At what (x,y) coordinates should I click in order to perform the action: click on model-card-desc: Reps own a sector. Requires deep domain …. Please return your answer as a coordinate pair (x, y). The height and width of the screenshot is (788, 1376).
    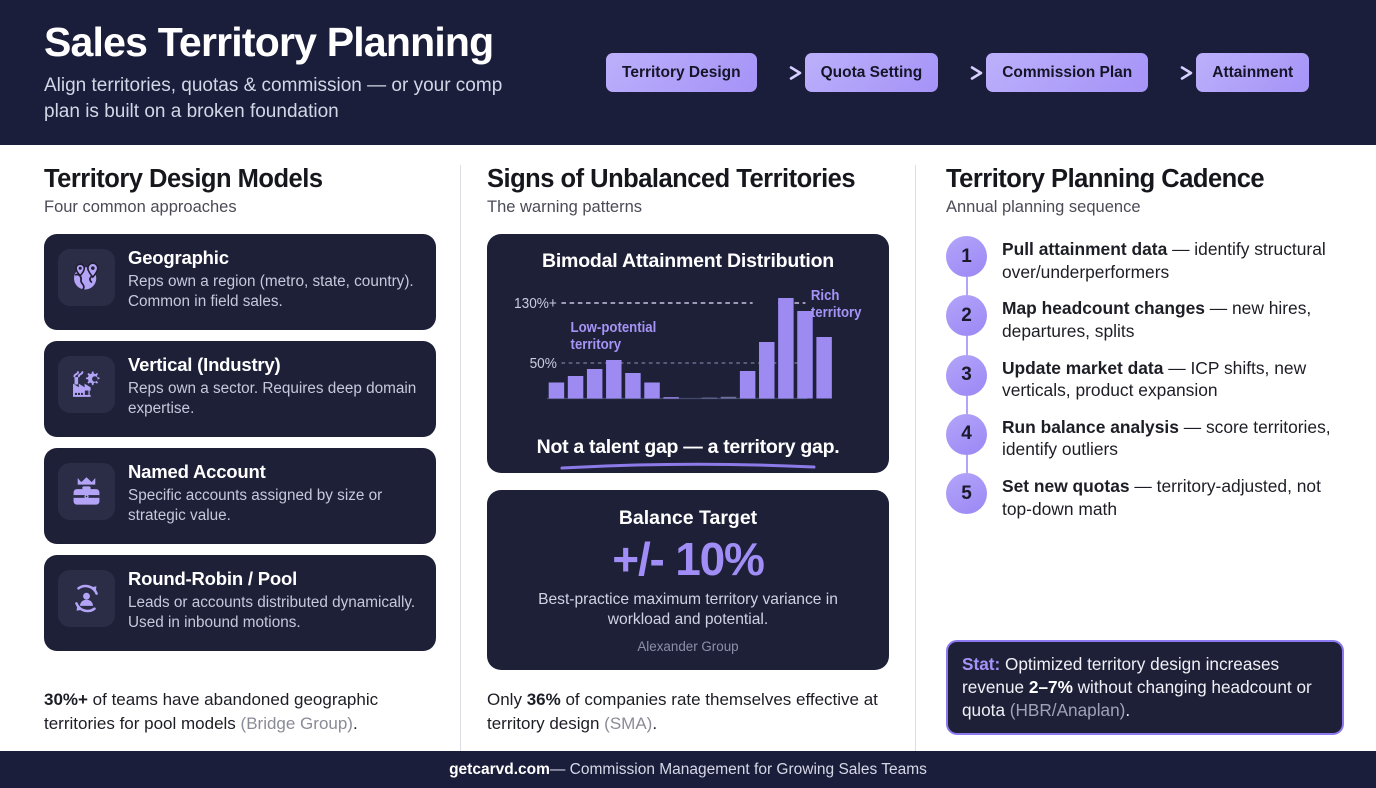
    Looking at the image, I should click on (272, 398).